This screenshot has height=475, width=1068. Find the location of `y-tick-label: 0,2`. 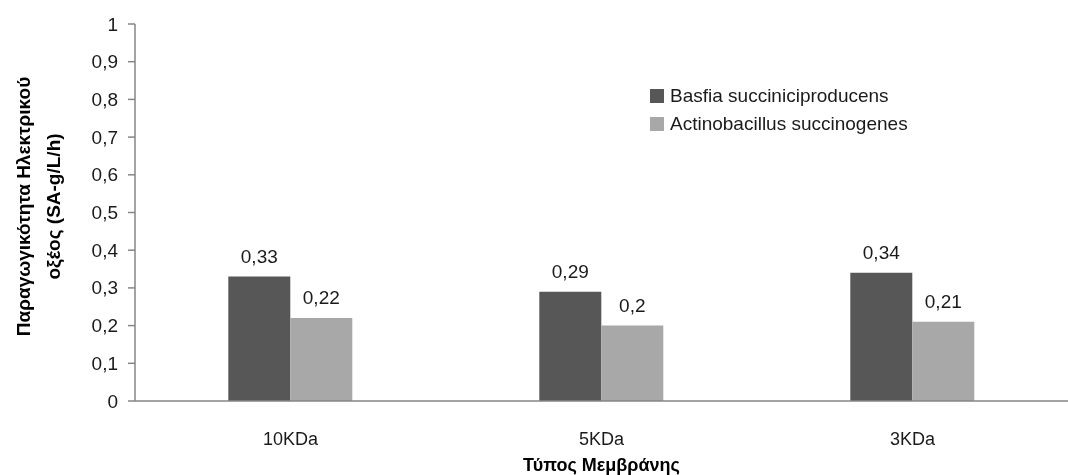

y-tick-label: 0,2 is located at coordinates (104, 326).